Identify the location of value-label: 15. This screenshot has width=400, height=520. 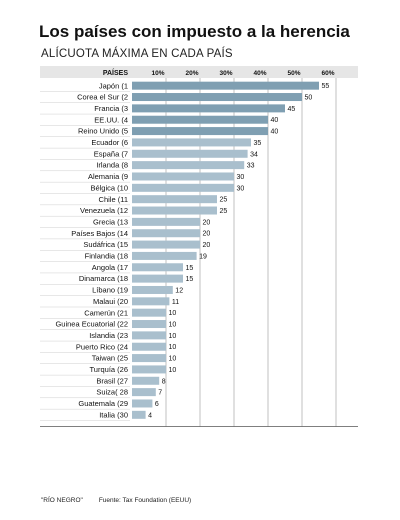
(190, 268).